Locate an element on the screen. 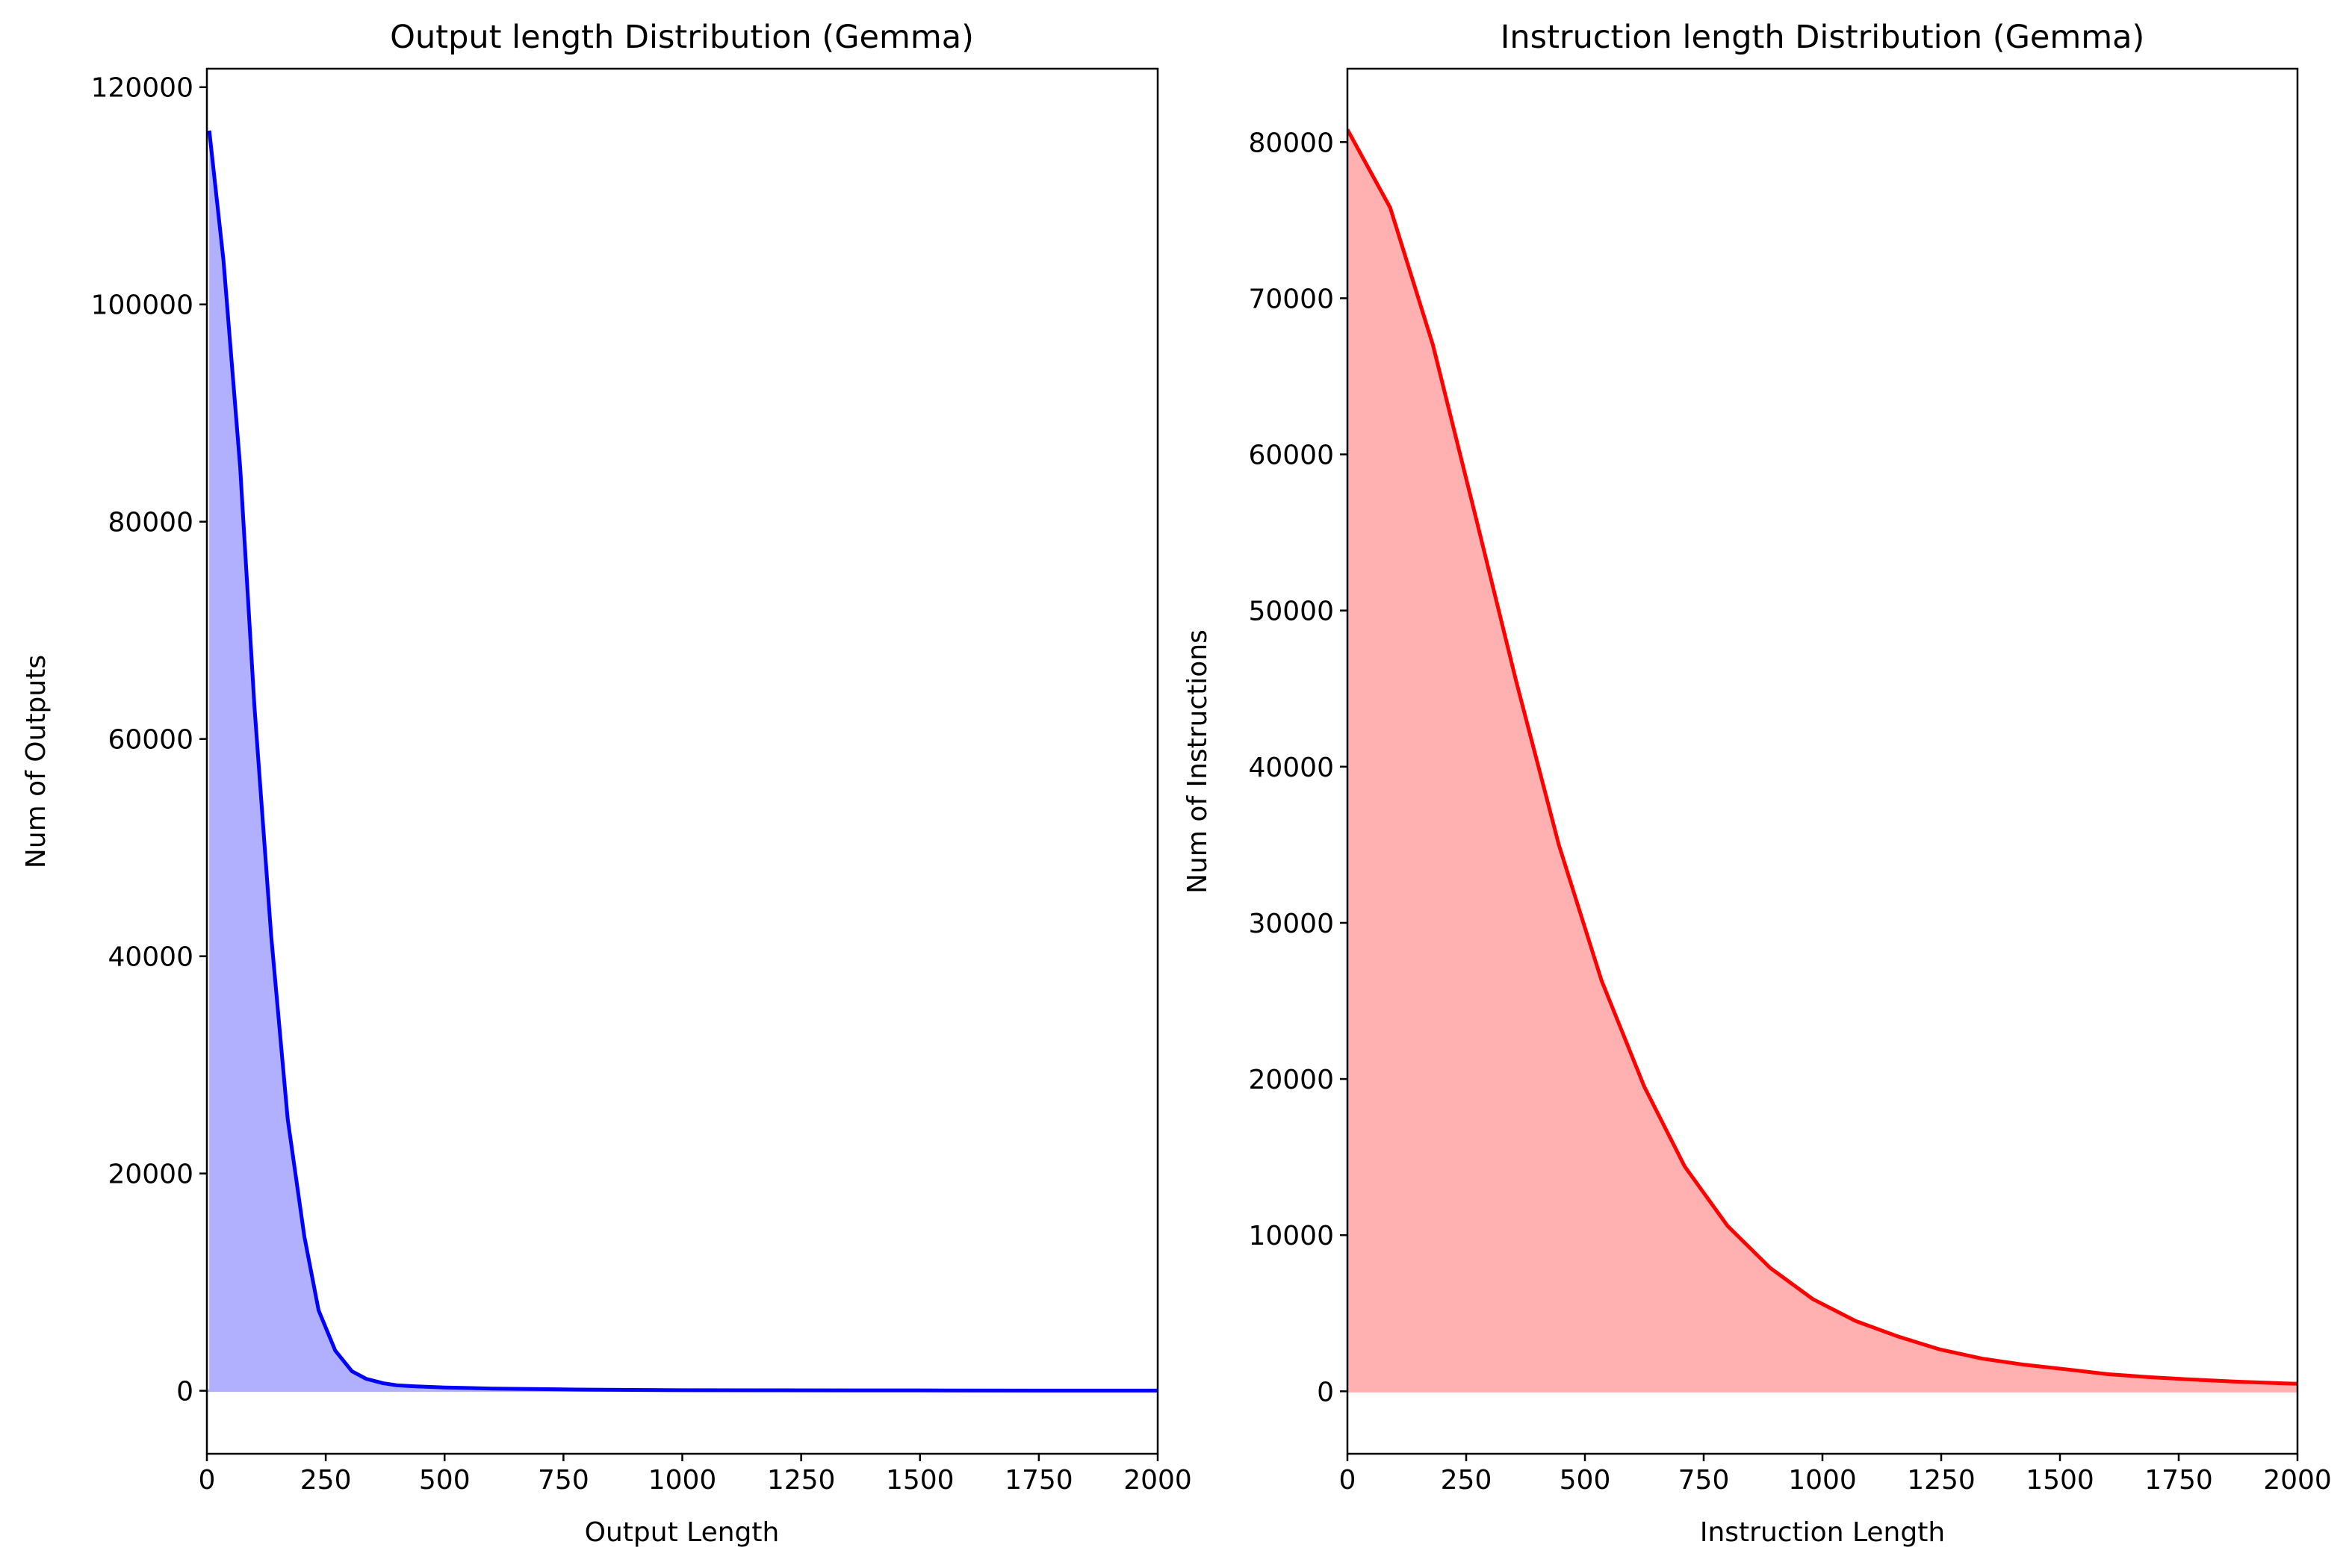 The height and width of the screenshot is (1568, 2352). y-tick-label: 50000 is located at coordinates (1291, 612).